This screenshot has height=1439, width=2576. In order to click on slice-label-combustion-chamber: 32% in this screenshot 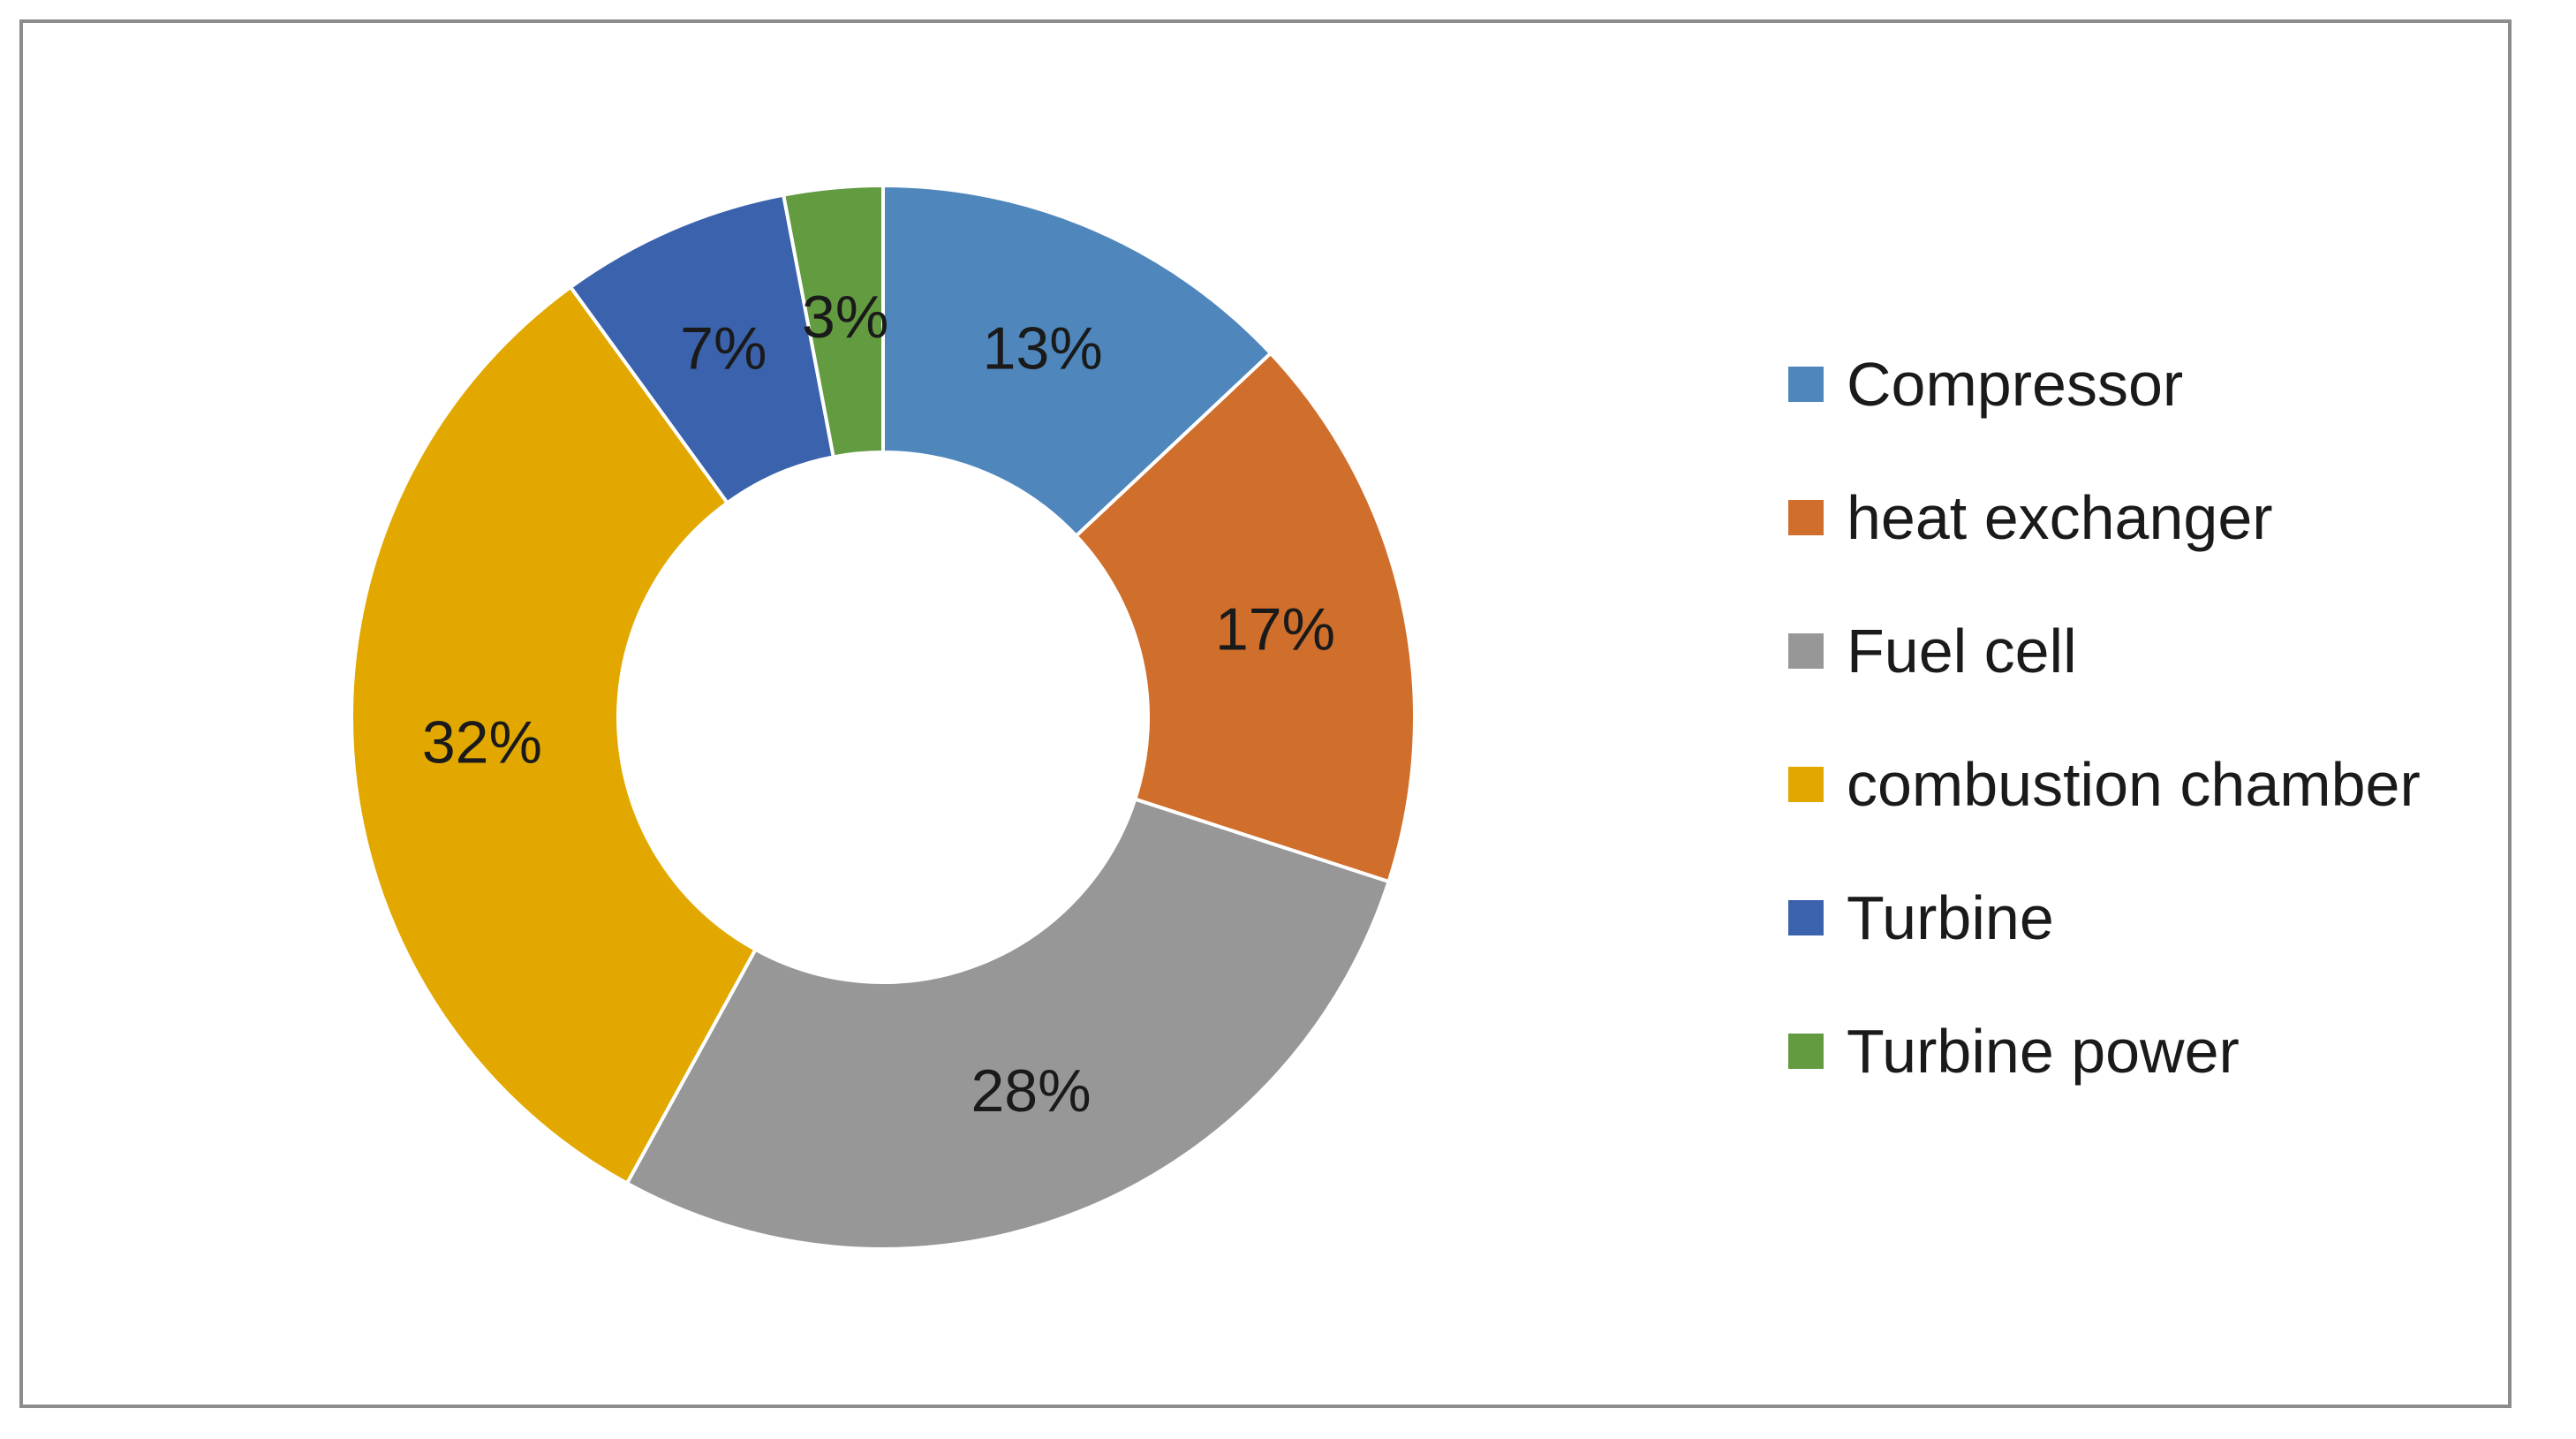, I will do `click(482, 742)`.